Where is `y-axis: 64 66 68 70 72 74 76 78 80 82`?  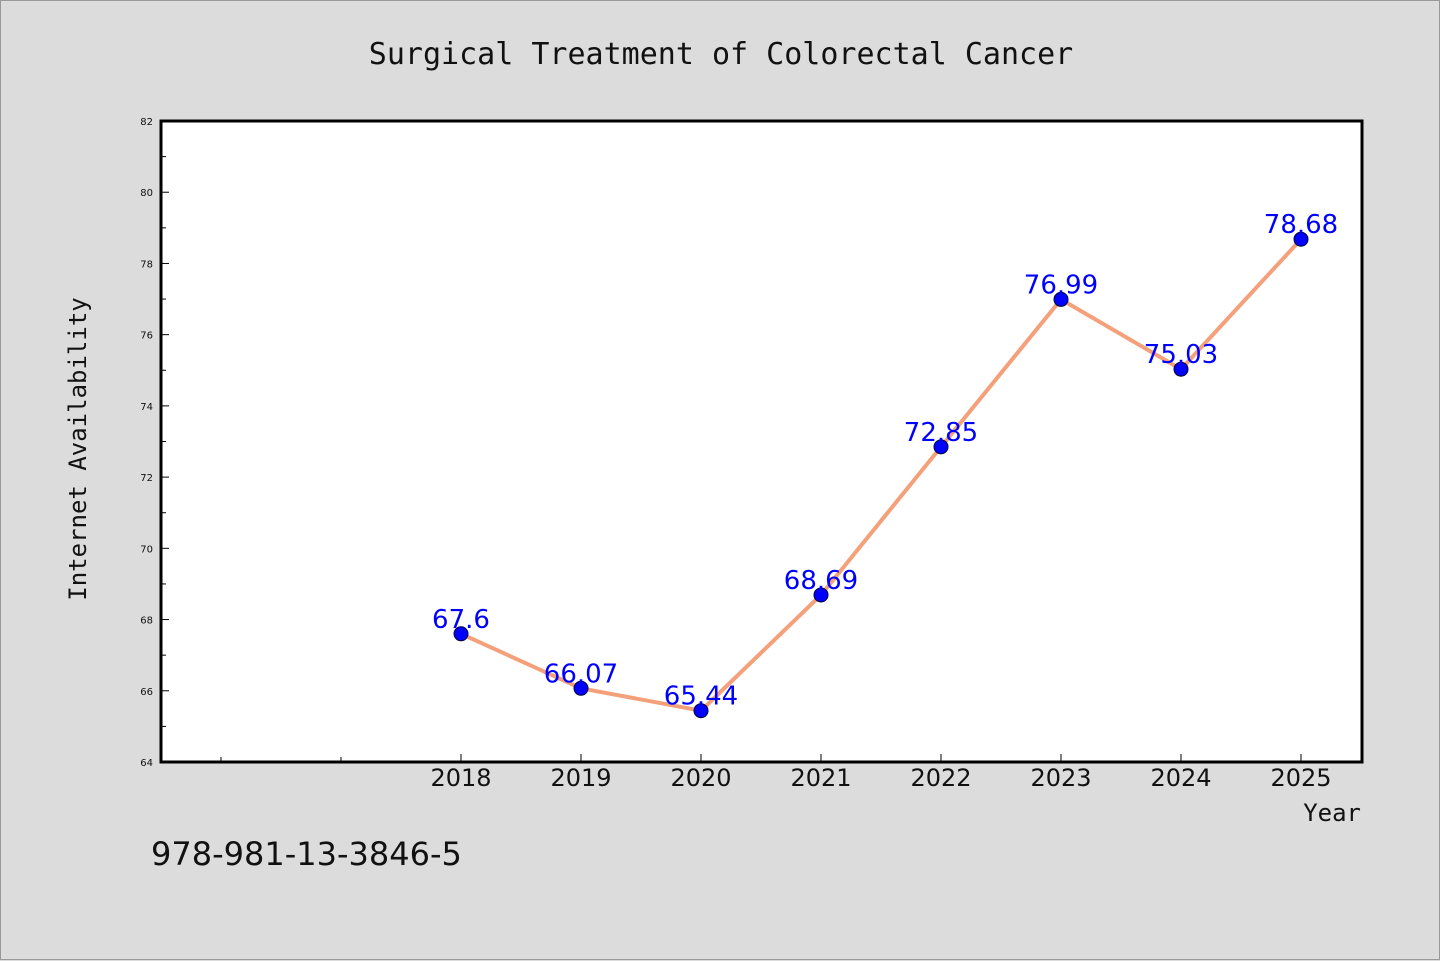
y-axis: 64 66 68 70 72 74 76 78 80 82 is located at coordinates (154, 443).